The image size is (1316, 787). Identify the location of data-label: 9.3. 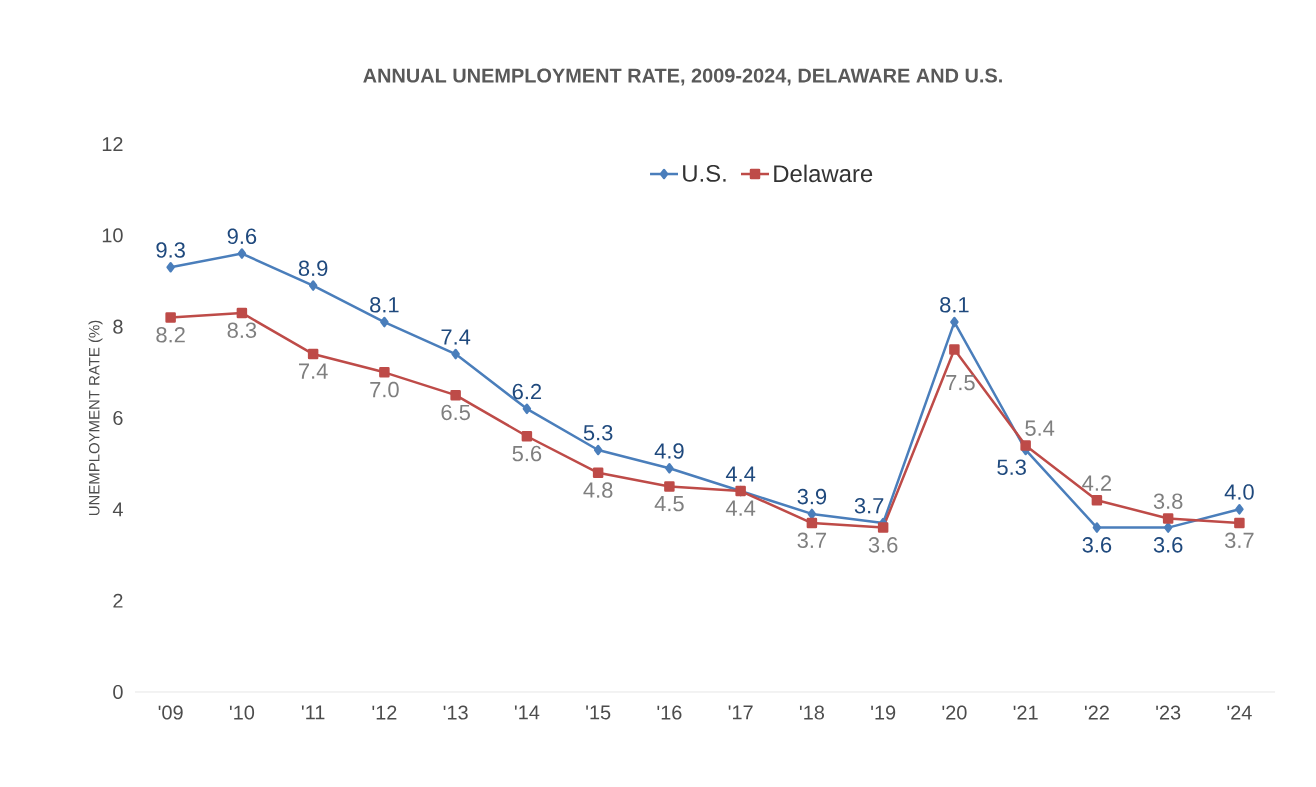
(170, 250).